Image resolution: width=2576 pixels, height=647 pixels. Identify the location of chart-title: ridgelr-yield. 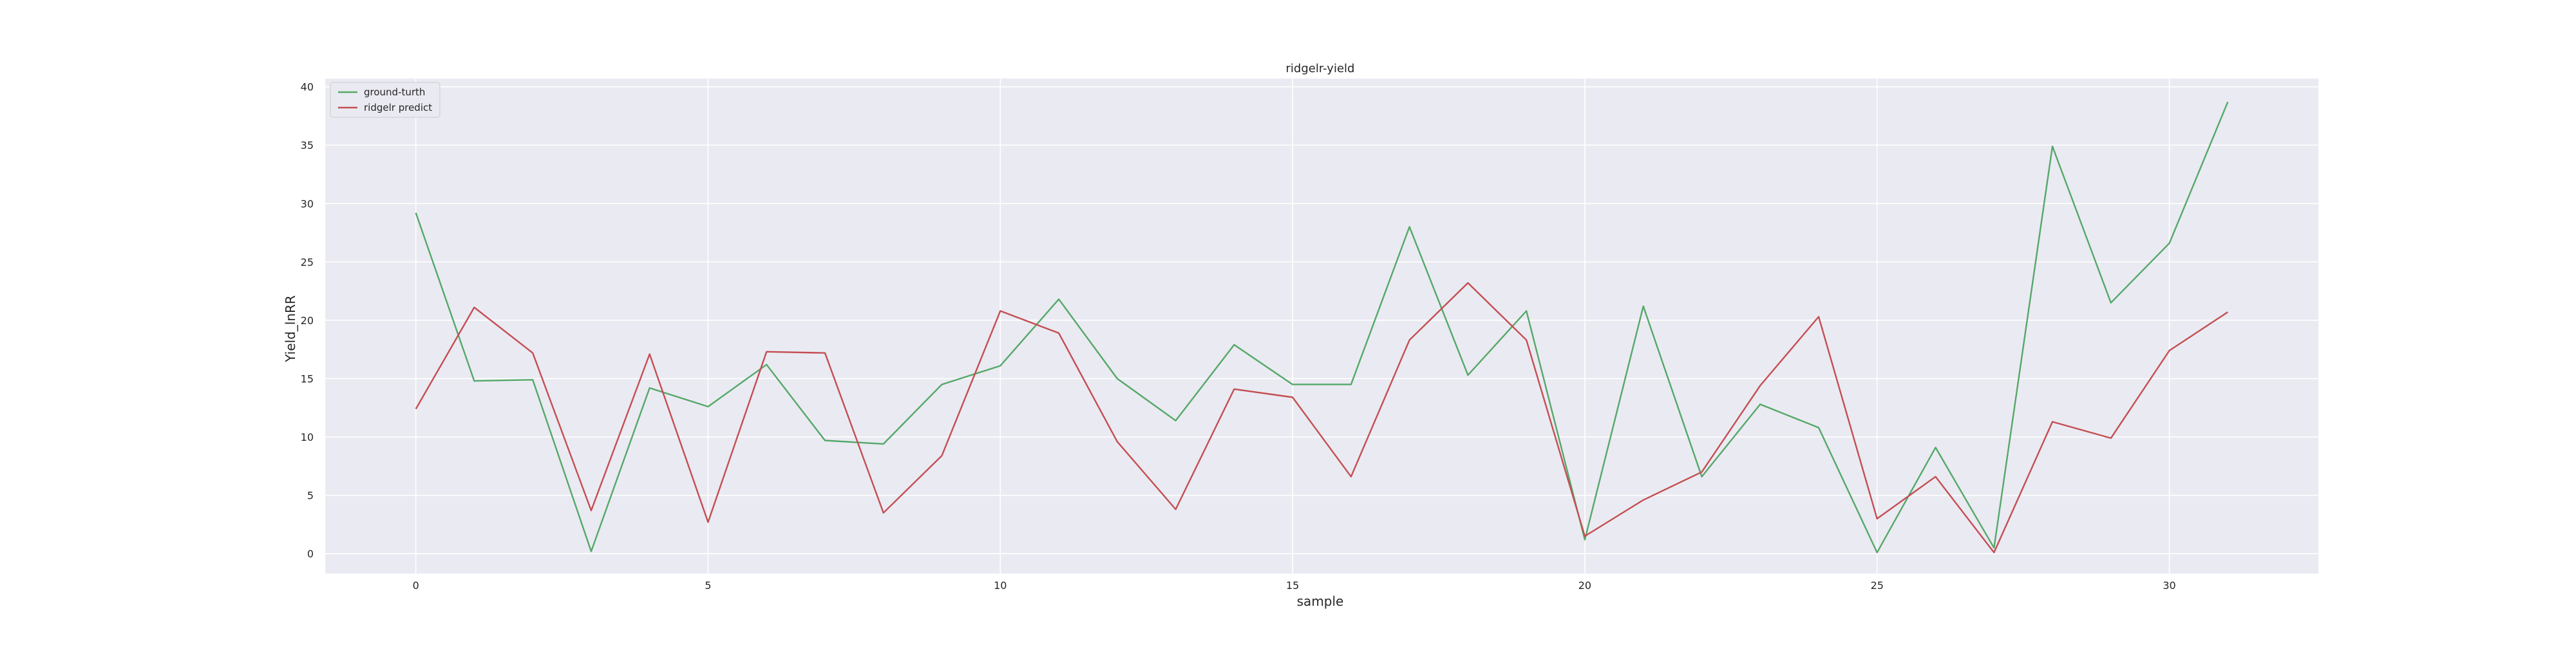
(1320, 68).